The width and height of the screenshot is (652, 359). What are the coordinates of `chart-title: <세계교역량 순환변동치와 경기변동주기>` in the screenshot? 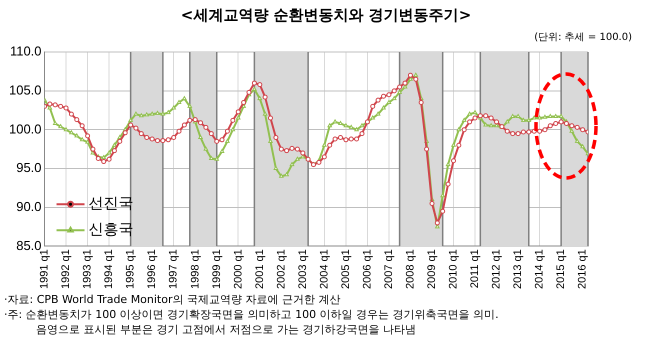 It's located at (326, 15).